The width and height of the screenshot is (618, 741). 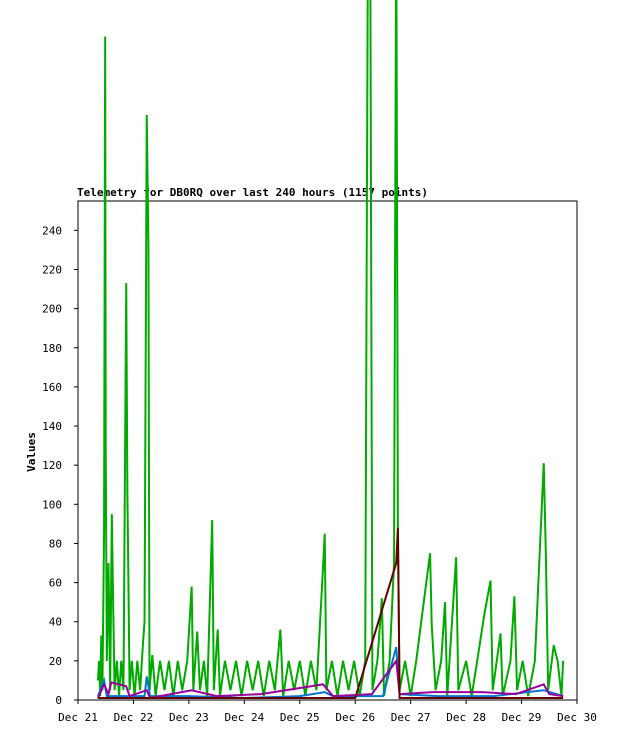 I want to click on y-tick-label: 240, so click(x=52, y=230).